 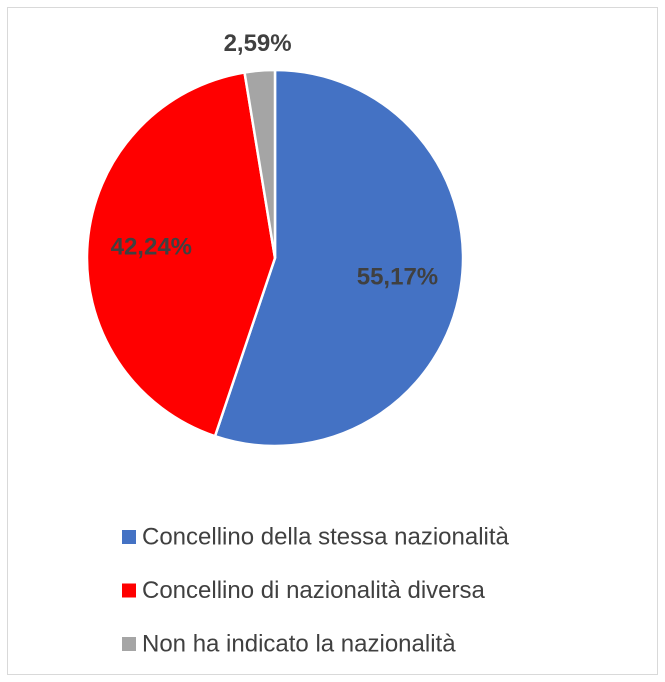 I want to click on data-label: 2,59%, so click(x=258, y=43).